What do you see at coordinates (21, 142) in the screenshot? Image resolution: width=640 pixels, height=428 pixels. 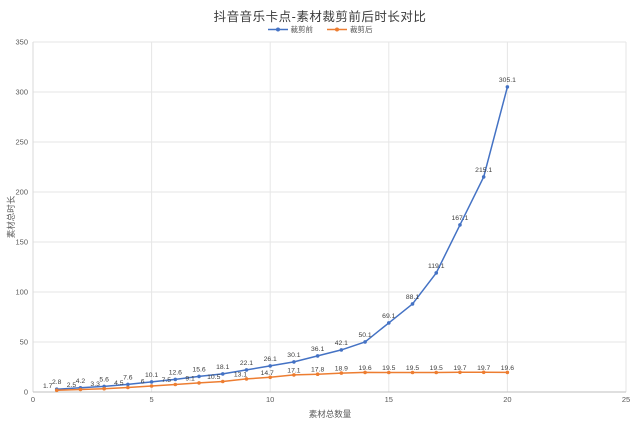 I see `y-tick-label: 250` at bounding box center [21, 142].